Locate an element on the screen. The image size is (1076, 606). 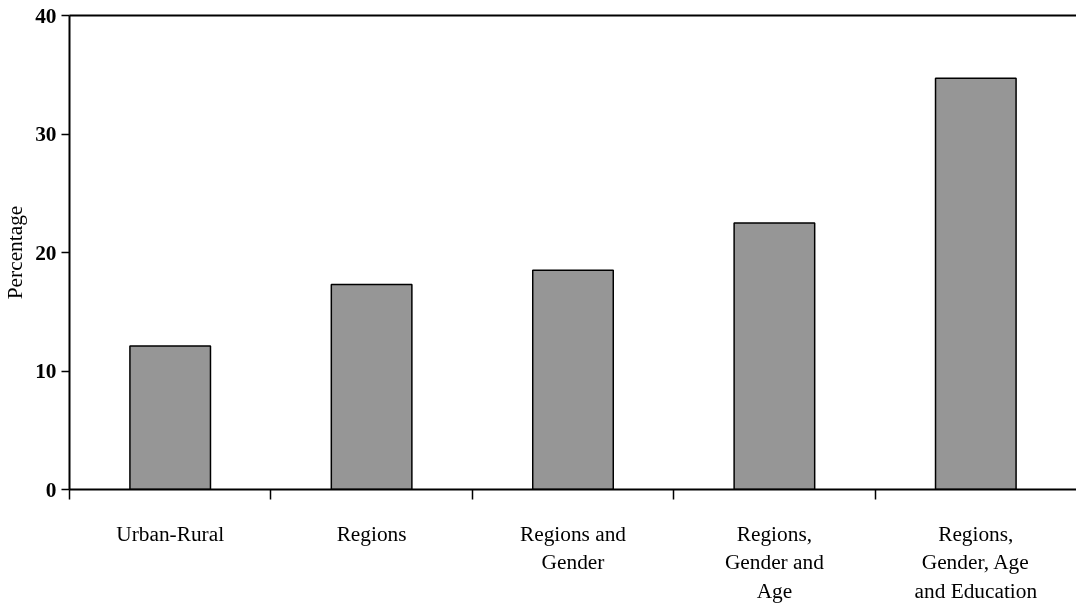
y-tick-label: 10 is located at coordinates (46, 371).